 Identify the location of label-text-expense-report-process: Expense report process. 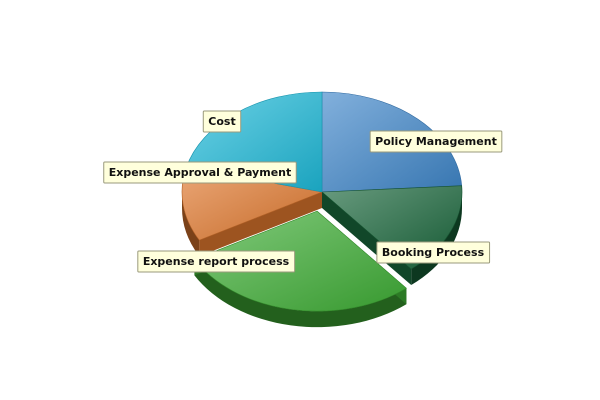
(216, 261).